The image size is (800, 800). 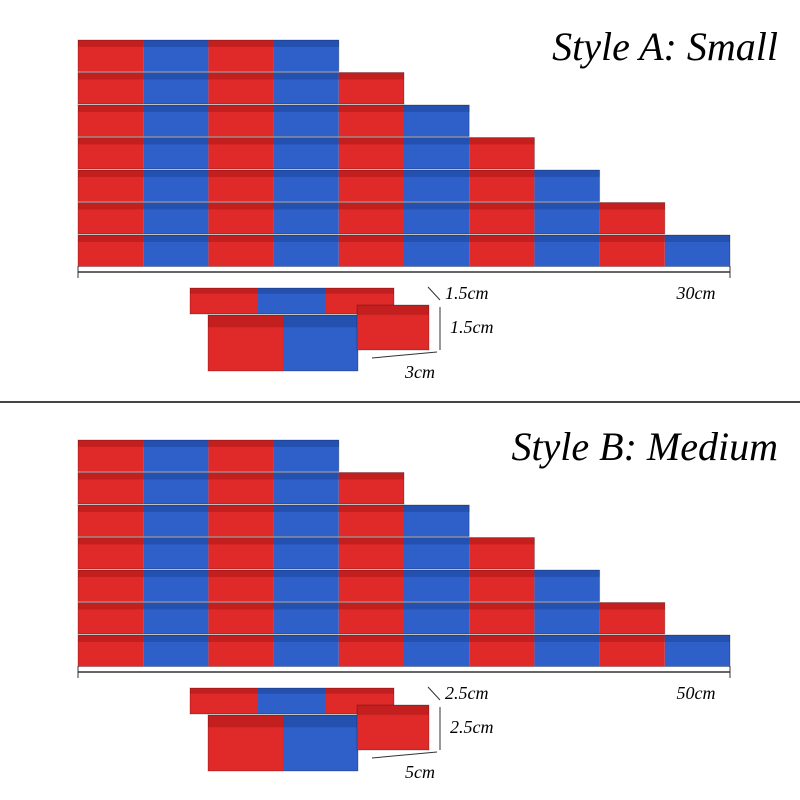 I want to click on height-label: 2.5cm, so click(x=472, y=727).